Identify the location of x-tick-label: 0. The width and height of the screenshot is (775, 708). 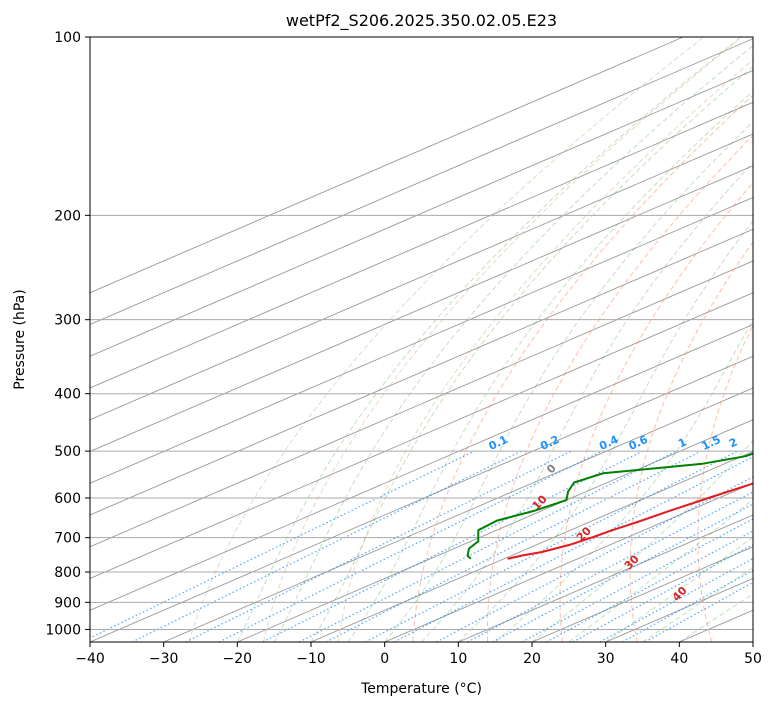
(384, 659).